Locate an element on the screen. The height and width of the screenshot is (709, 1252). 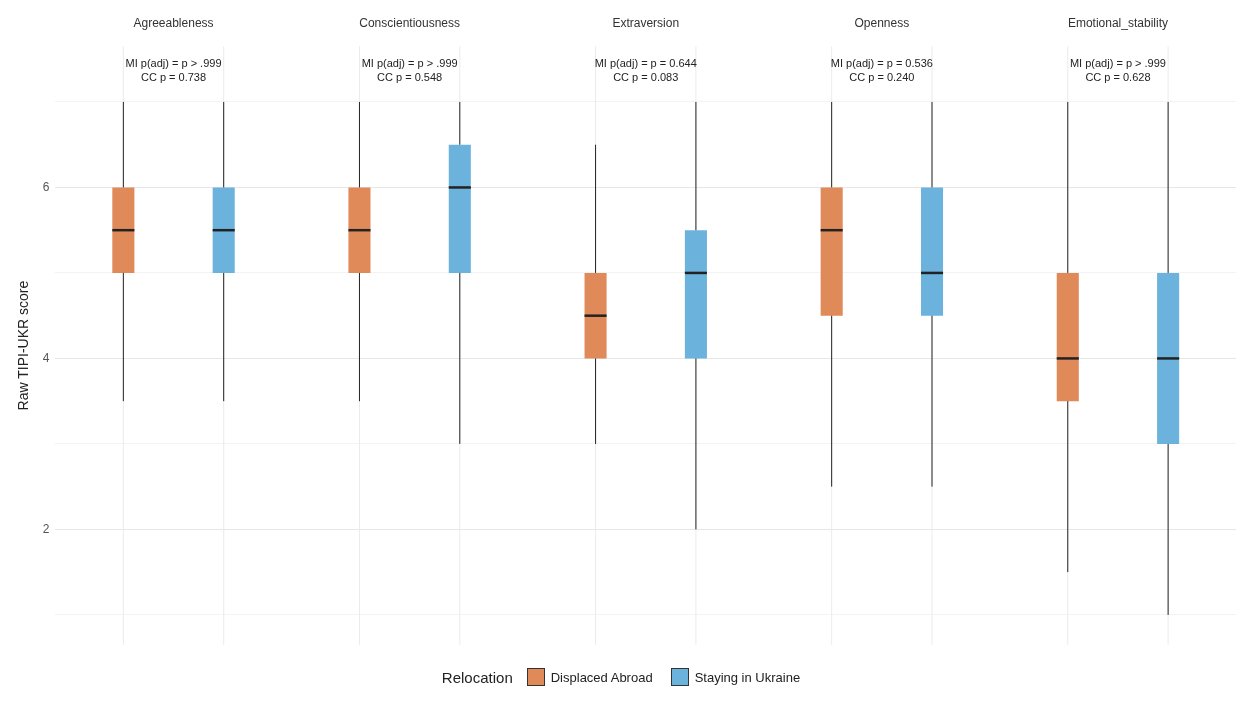
legend-label: Staying in Ukraine is located at coordinates (747, 677).